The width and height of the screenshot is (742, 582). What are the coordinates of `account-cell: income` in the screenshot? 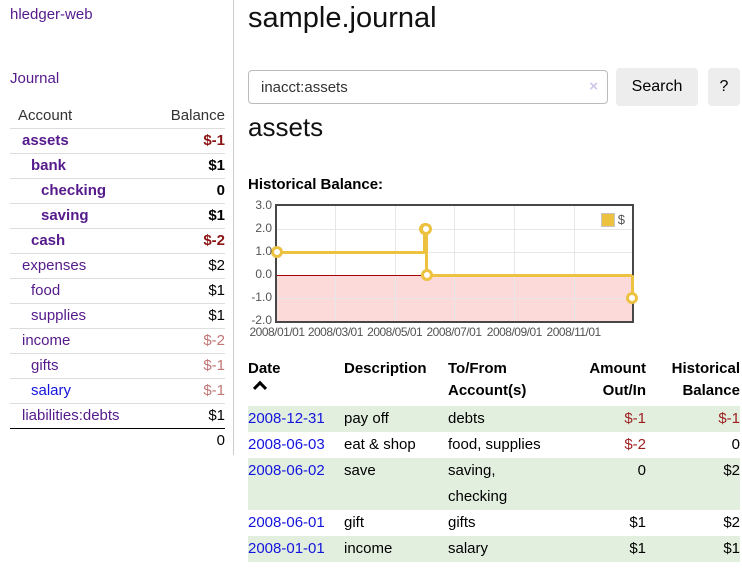 It's located at (82, 341).